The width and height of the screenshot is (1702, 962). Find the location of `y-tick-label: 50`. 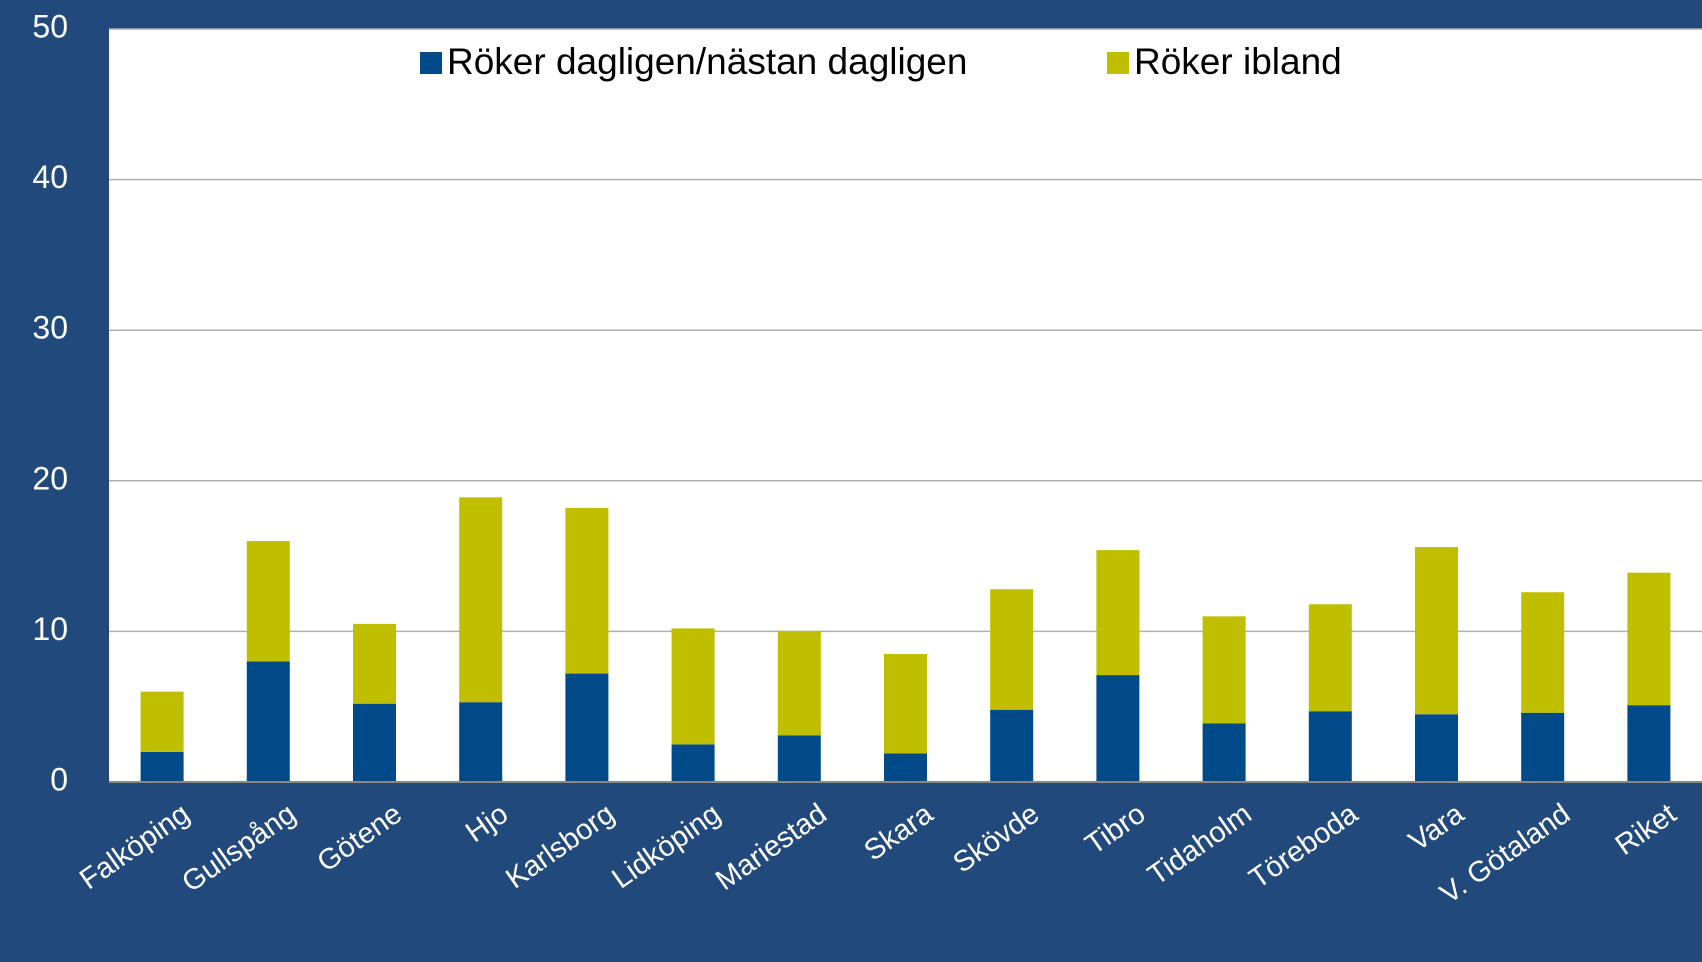

y-tick-label: 50 is located at coordinates (50, 26).